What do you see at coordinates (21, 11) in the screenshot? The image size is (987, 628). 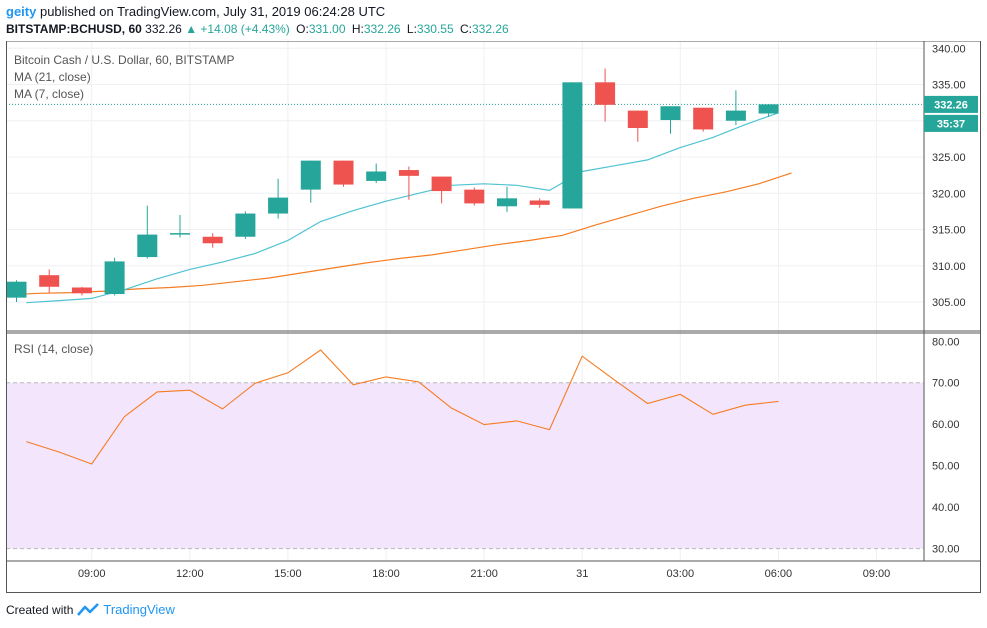 I see `author-name: geity` at bounding box center [21, 11].